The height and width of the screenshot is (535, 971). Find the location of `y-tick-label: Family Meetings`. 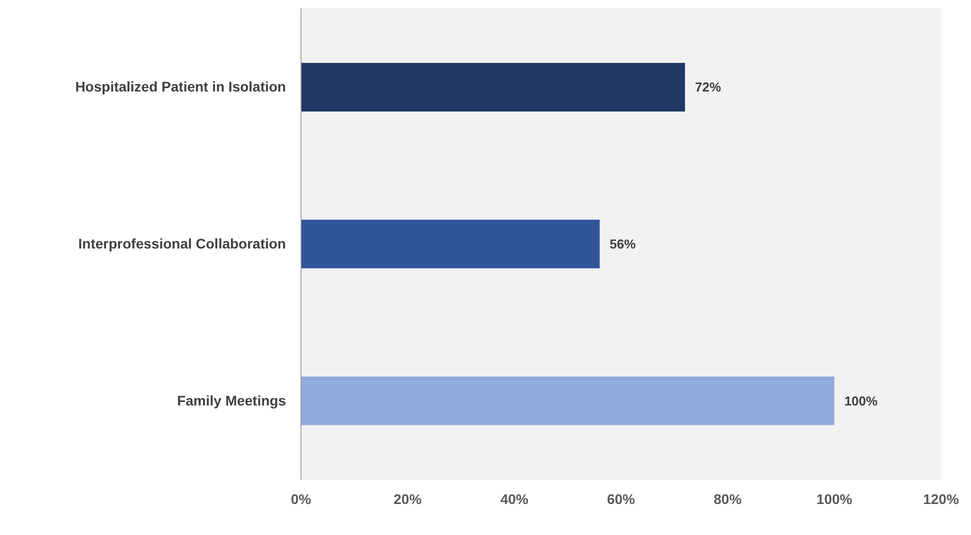

y-tick-label: Family Meetings is located at coordinates (231, 400).